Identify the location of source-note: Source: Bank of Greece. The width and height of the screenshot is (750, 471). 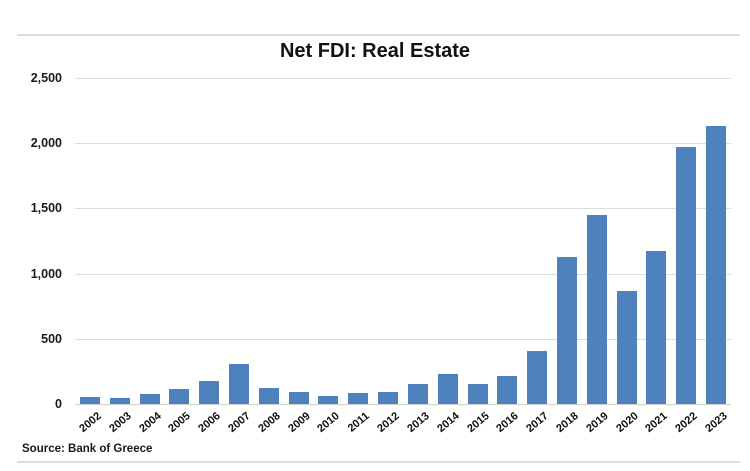
(87, 449).